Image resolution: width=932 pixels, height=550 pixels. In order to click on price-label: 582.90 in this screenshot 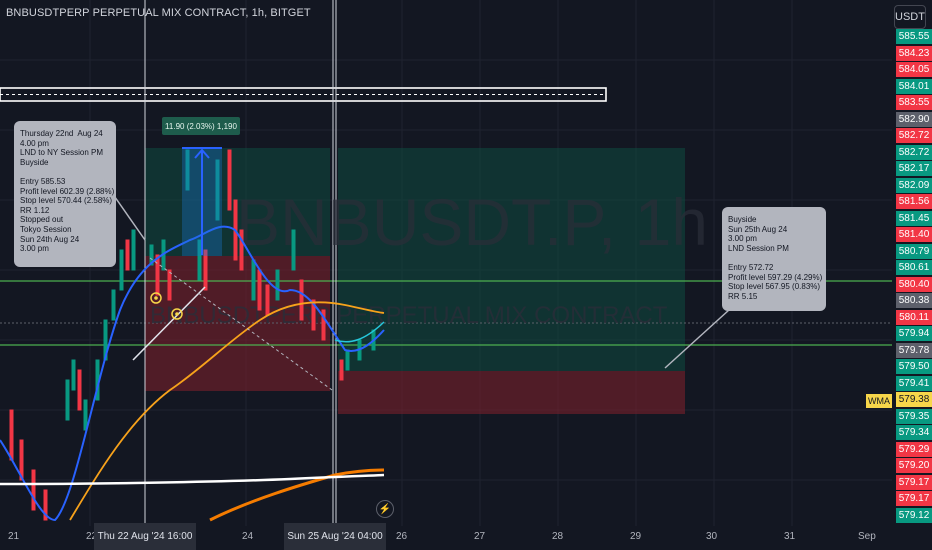, I will do `click(914, 119)`.